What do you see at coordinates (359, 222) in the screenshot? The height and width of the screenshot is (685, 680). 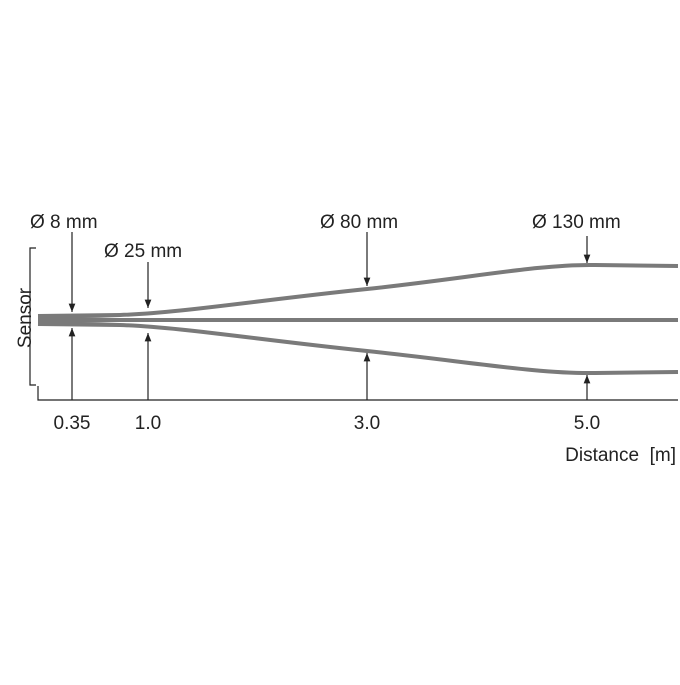 I see `diameter-label: Ø 80 mm` at bounding box center [359, 222].